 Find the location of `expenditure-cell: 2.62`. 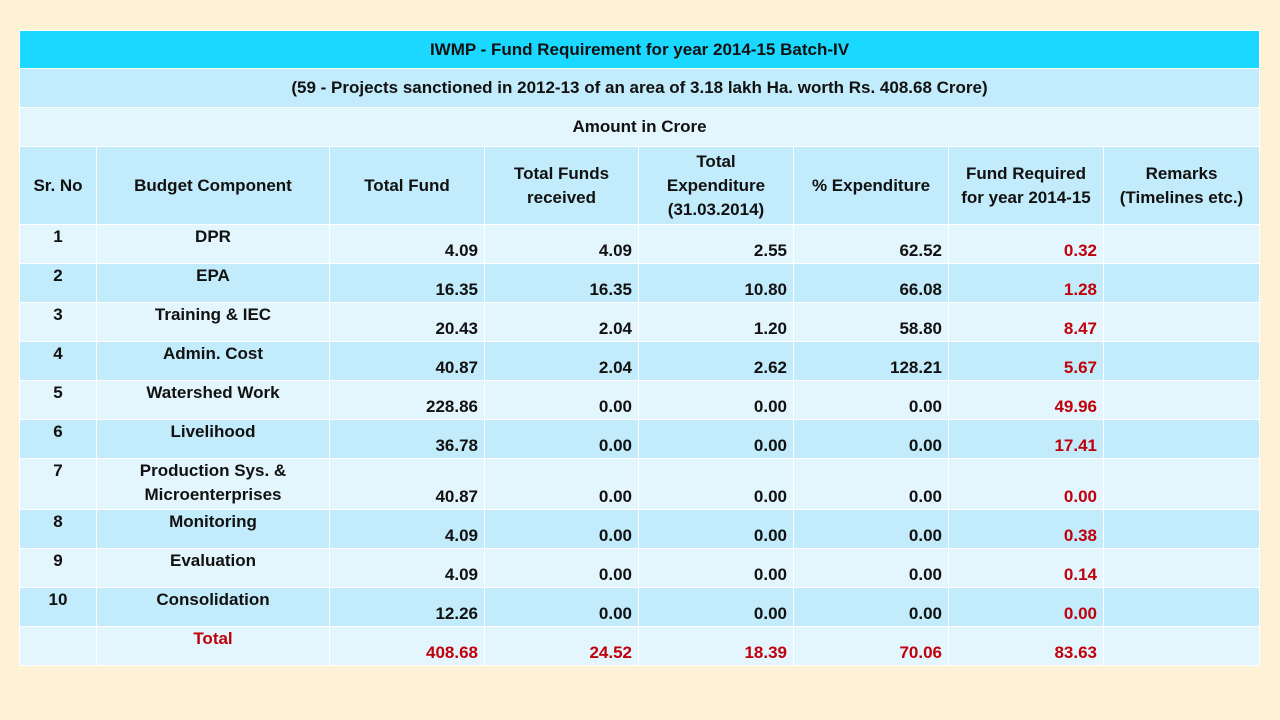

expenditure-cell: 2.62 is located at coordinates (716, 361).